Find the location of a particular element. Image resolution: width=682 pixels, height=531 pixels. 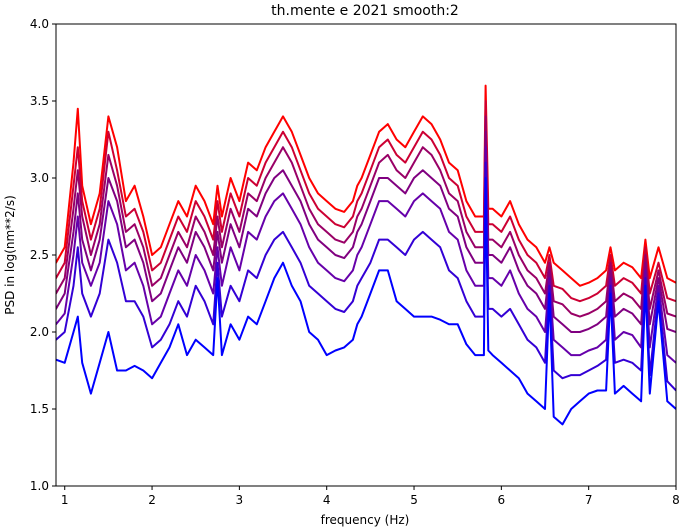

x-tick-label: 5 is located at coordinates (414, 500).